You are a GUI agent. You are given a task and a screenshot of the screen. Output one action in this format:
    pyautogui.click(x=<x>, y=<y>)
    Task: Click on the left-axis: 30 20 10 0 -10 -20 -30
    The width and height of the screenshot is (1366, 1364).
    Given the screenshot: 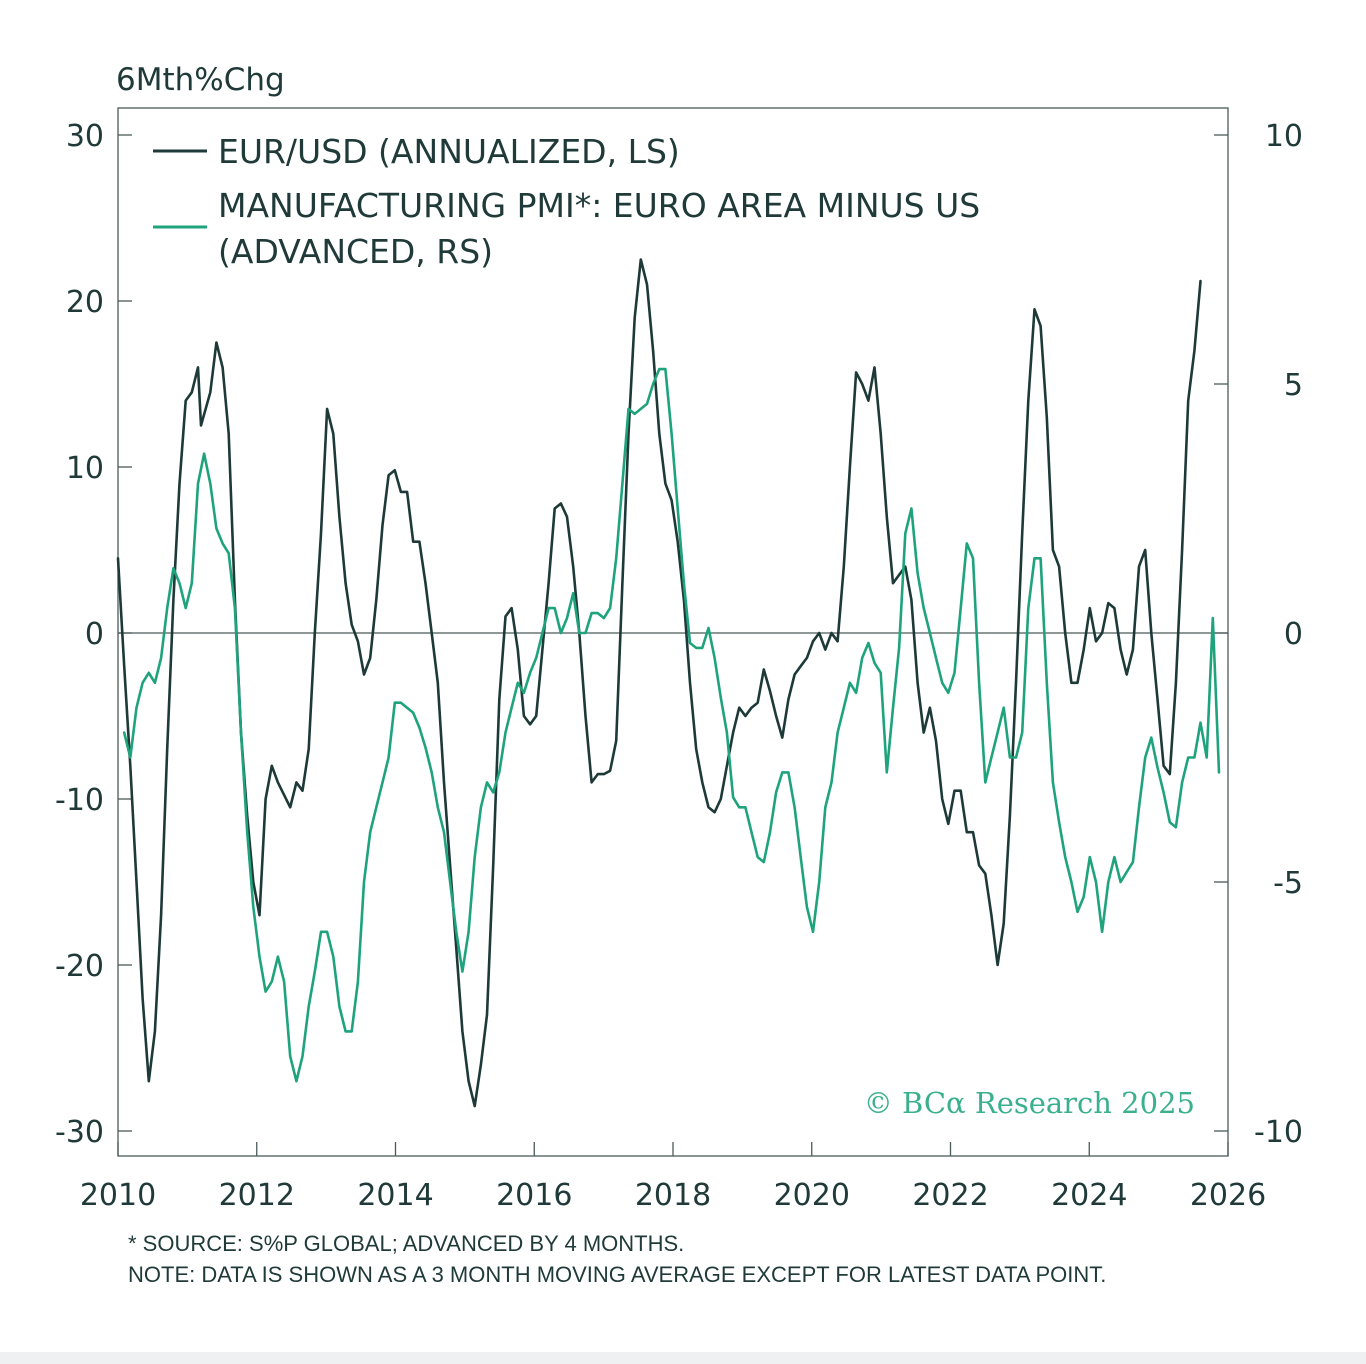 What is the action you would take?
    pyautogui.click(x=93, y=634)
    